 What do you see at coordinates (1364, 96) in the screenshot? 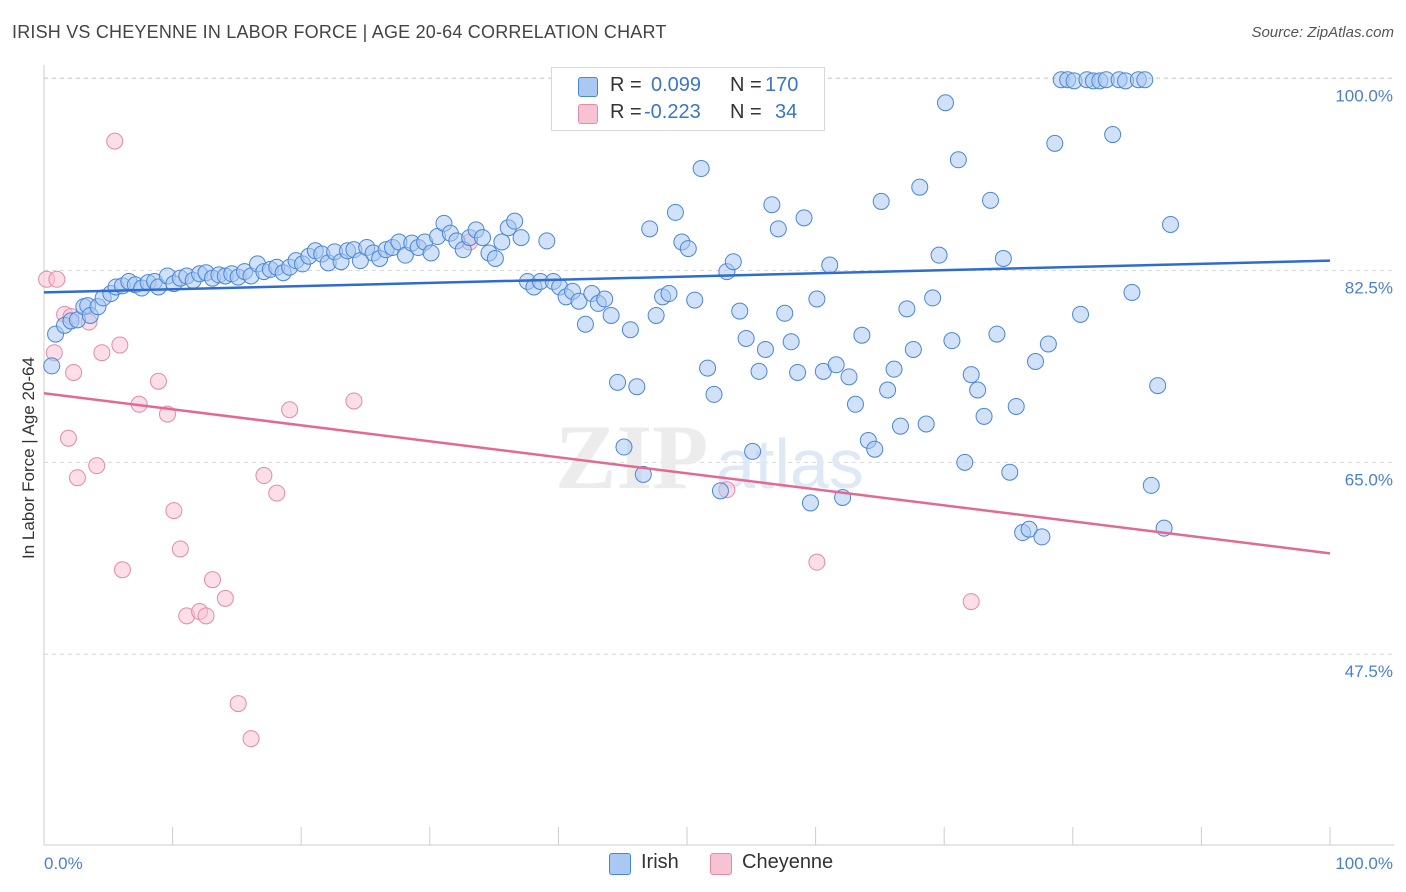
I see `y-tick-label: 100.0%` at bounding box center [1364, 96].